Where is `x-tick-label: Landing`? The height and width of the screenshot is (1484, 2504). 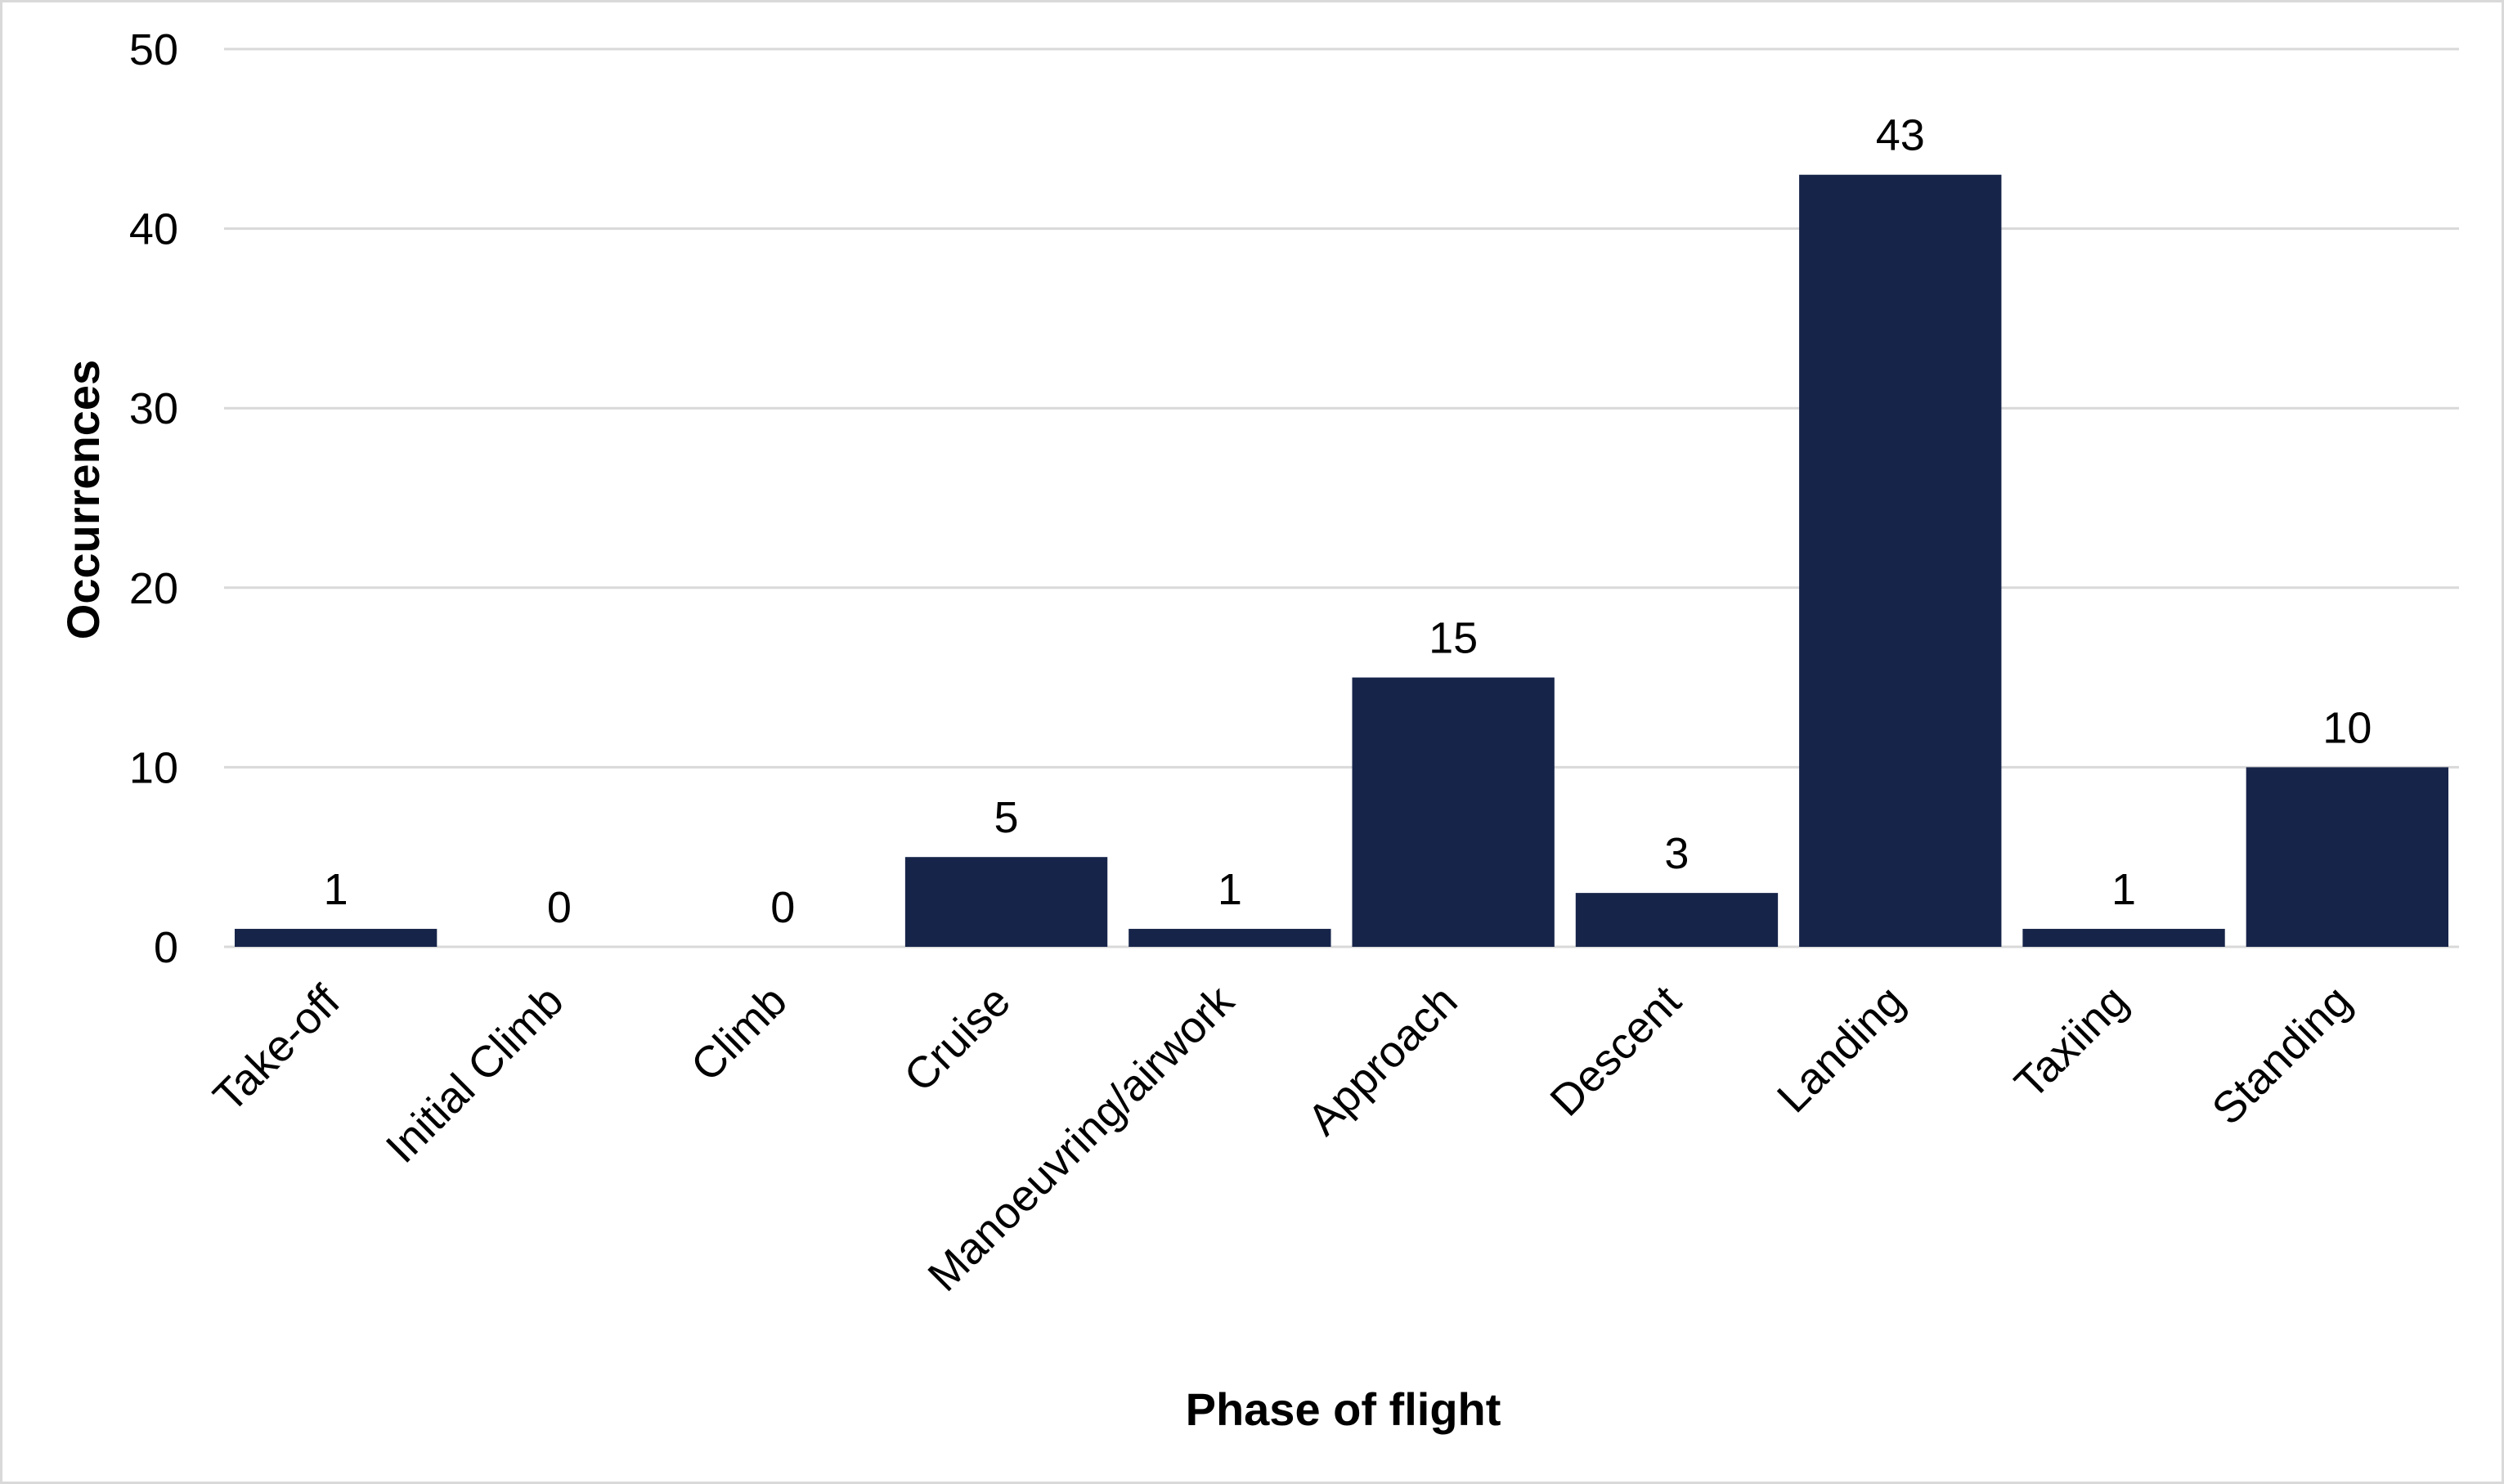 x-tick-label: Landing is located at coordinates (1841, 1049).